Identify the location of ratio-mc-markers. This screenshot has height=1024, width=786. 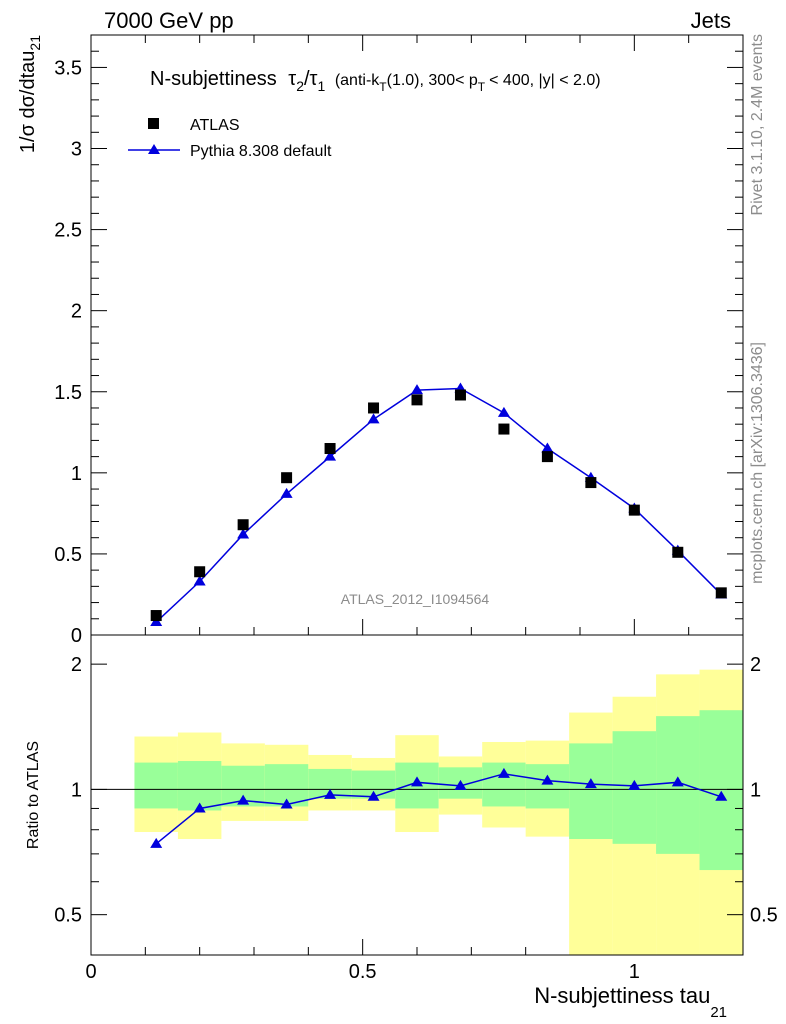
(439, 807).